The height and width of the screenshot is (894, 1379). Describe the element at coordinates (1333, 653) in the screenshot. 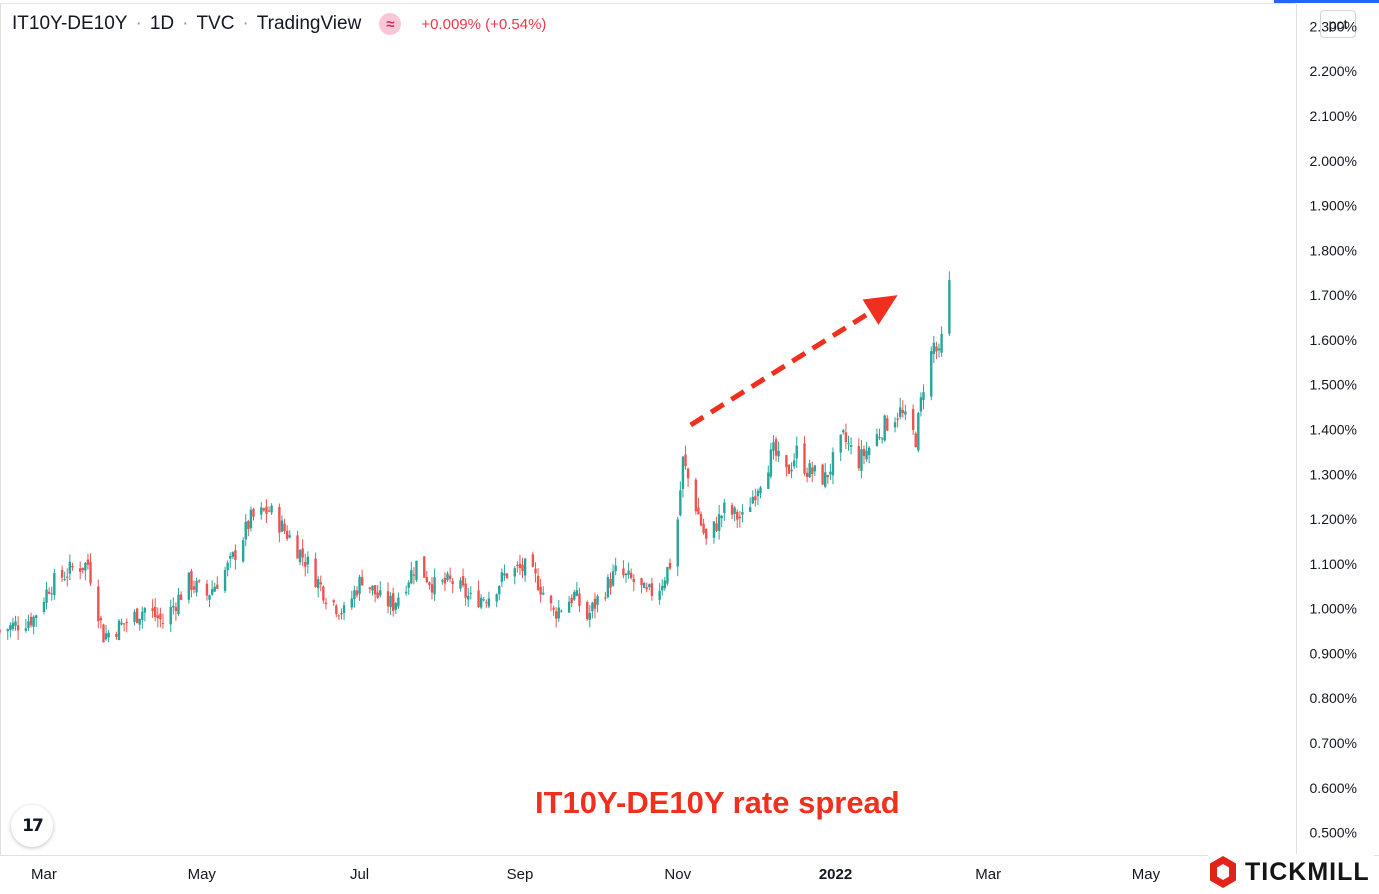

I see `price-tick-label: 0.900%` at that location.